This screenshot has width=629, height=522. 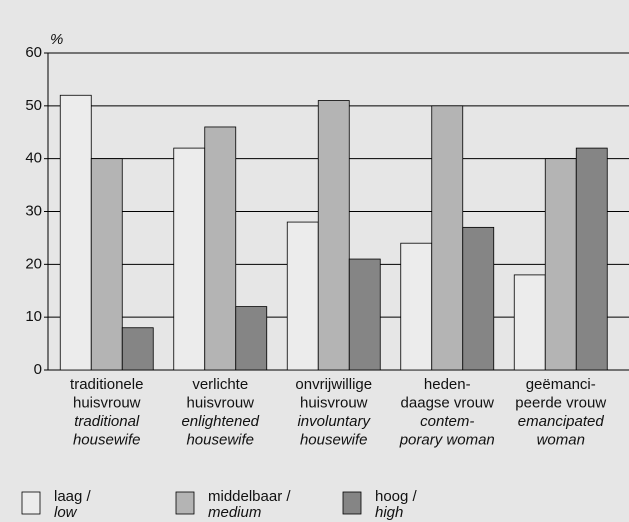 I want to click on x-tick-label-en: woman, so click(x=561, y=439).